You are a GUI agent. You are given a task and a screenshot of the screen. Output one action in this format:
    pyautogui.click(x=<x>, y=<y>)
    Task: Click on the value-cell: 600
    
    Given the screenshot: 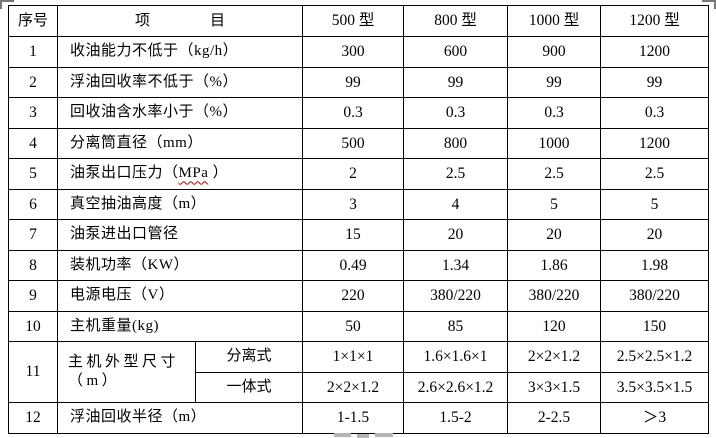 What is the action you would take?
    pyautogui.click(x=456, y=52)
    